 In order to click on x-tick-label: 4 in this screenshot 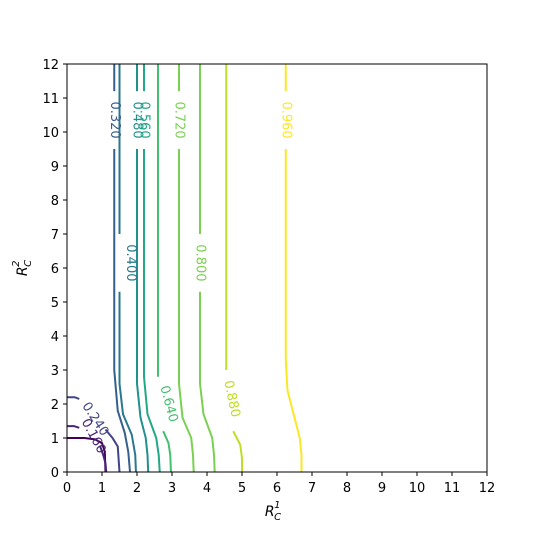, I will do `click(207, 488)`.